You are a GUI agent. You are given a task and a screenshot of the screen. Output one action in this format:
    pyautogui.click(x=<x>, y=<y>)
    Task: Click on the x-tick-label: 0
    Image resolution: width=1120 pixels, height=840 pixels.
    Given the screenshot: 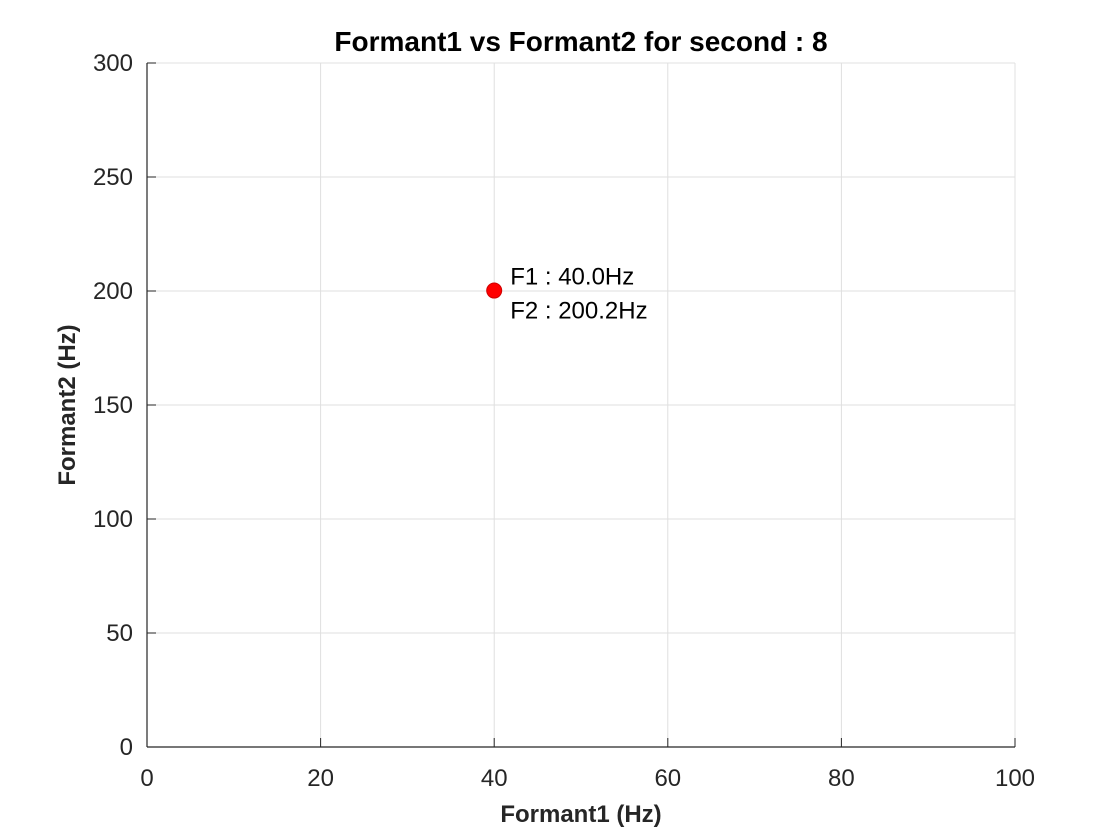 What is the action you would take?
    pyautogui.click(x=146, y=778)
    